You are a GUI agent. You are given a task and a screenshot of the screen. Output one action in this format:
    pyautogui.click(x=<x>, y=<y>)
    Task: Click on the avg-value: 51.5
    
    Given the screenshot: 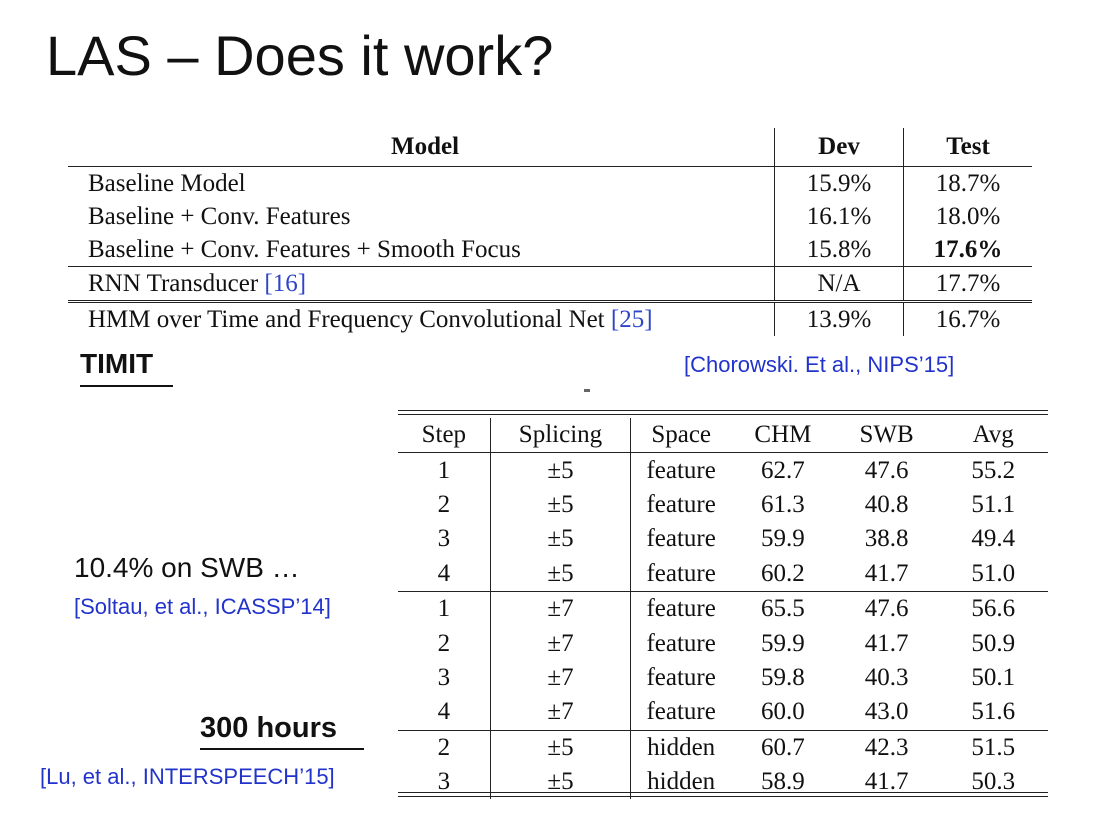 What is the action you would take?
    pyautogui.click(x=993, y=747)
    